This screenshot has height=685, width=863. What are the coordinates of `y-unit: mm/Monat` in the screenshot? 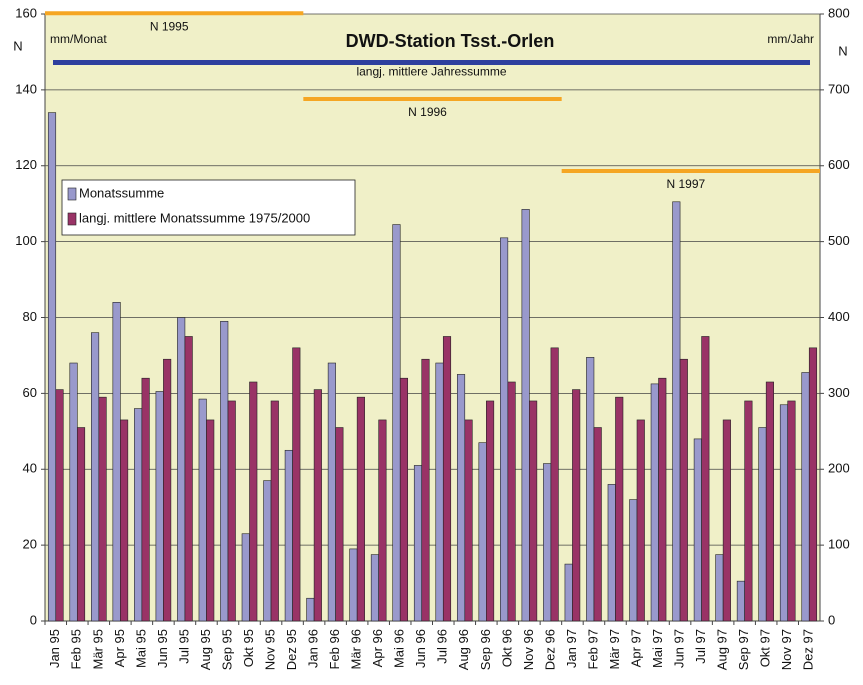 It's located at (78, 39).